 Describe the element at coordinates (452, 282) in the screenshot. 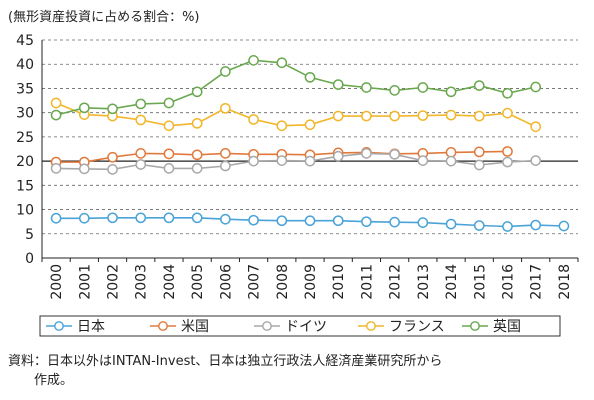

I see `x-tick-label: 2014` at that location.